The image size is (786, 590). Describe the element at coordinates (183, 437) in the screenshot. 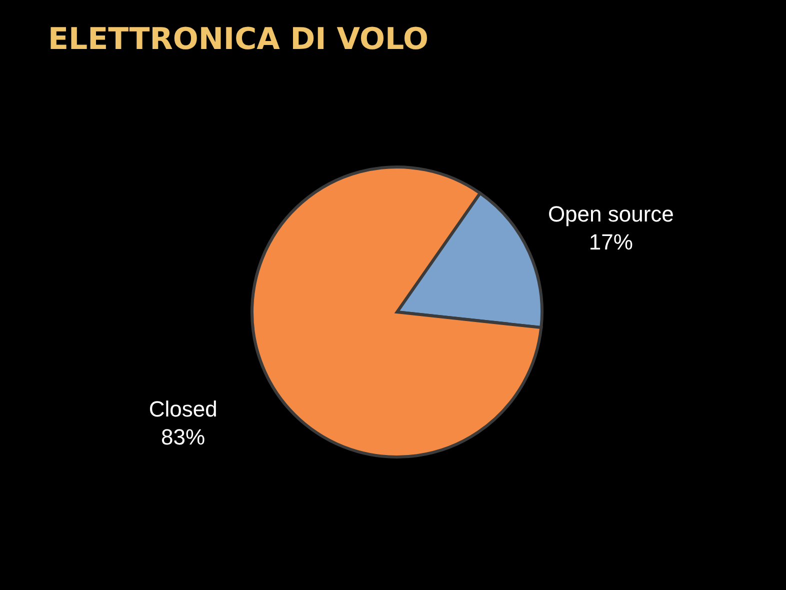

I see `data-label: 83%` at that location.